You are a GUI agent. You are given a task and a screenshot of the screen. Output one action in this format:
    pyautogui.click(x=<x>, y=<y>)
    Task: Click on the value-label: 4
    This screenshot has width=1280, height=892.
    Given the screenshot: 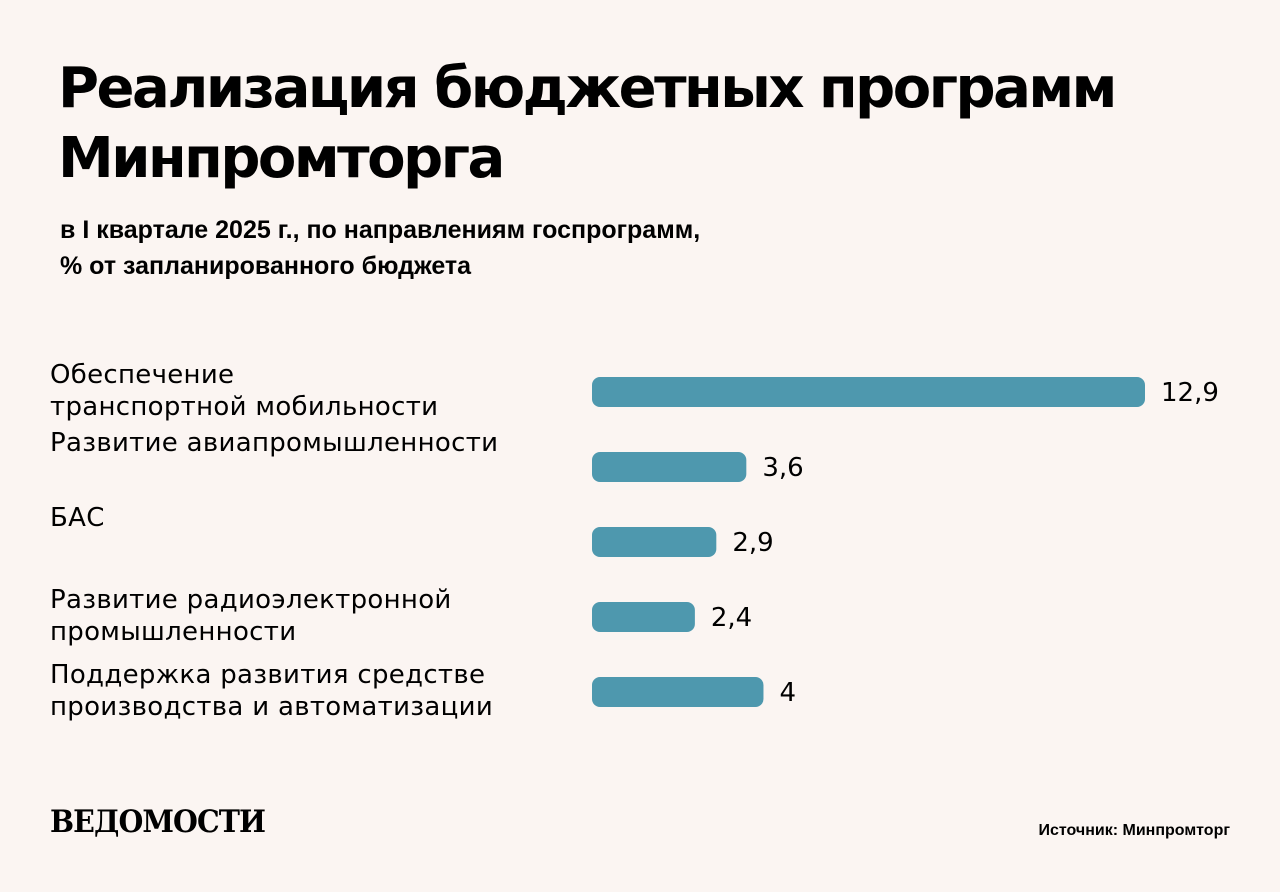 What is the action you would take?
    pyautogui.click(x=787, y=693)
    